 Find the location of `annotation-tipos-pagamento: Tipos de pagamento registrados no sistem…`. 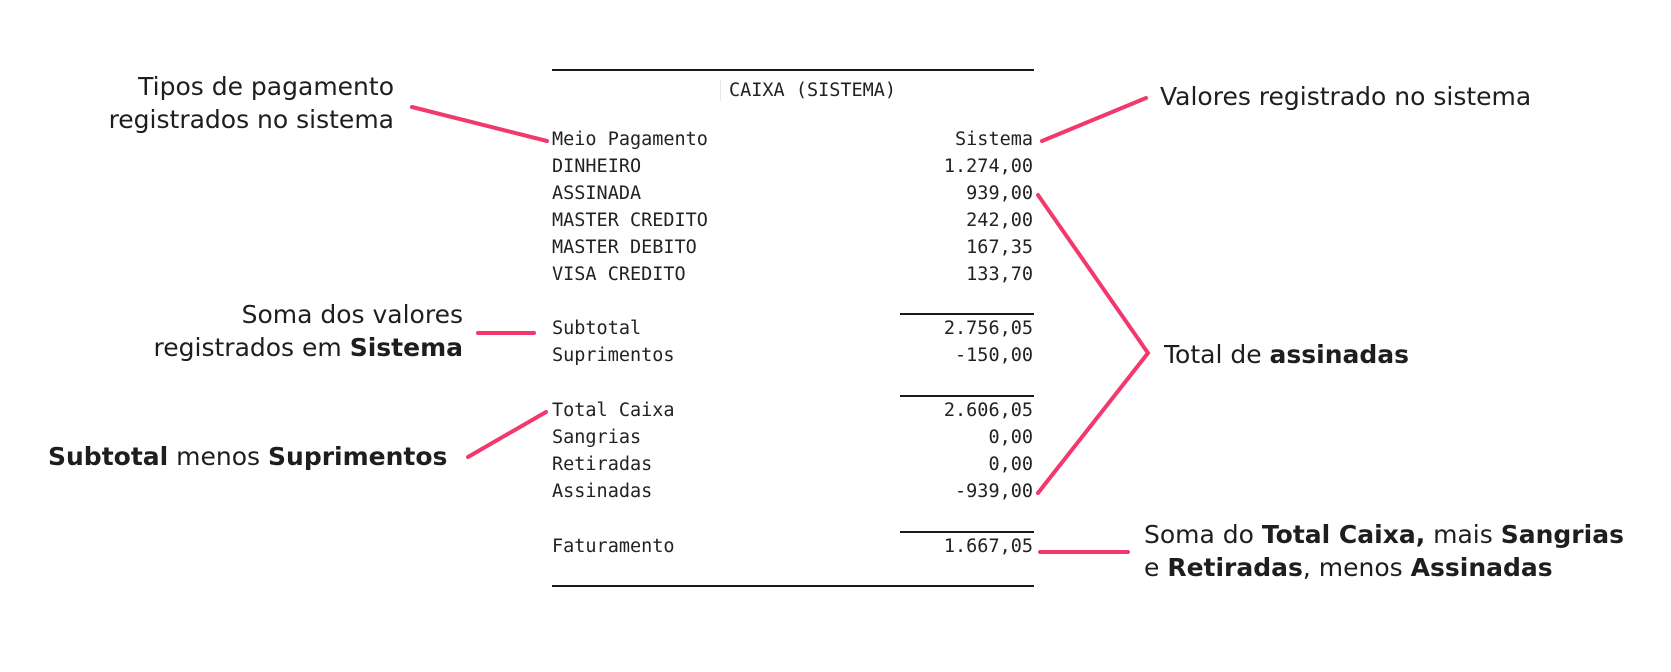

annotation-tipos-pagamento: Tipos de pagamento registrados no sistem… is located at coordinates (251, 103).